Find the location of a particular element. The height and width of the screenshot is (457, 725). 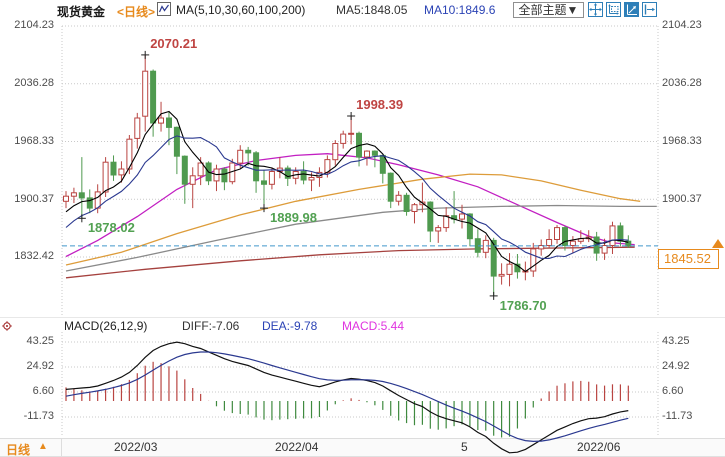

y-axis-label-right: 1900.37 is located at coordinates (682, 199).